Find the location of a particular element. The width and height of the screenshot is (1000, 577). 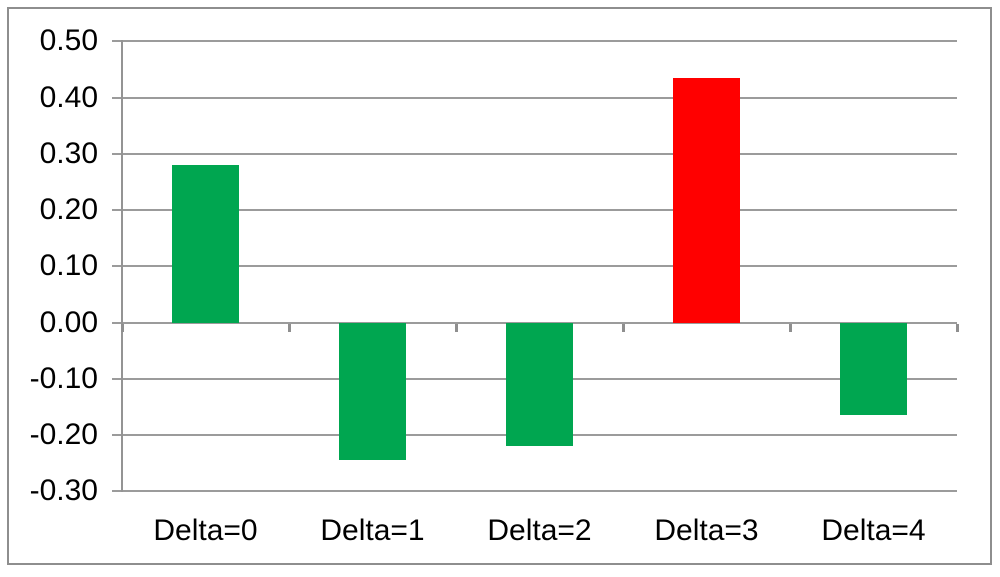

x-axis-category-label: Delta=4 is located at coordinates (873, 530).